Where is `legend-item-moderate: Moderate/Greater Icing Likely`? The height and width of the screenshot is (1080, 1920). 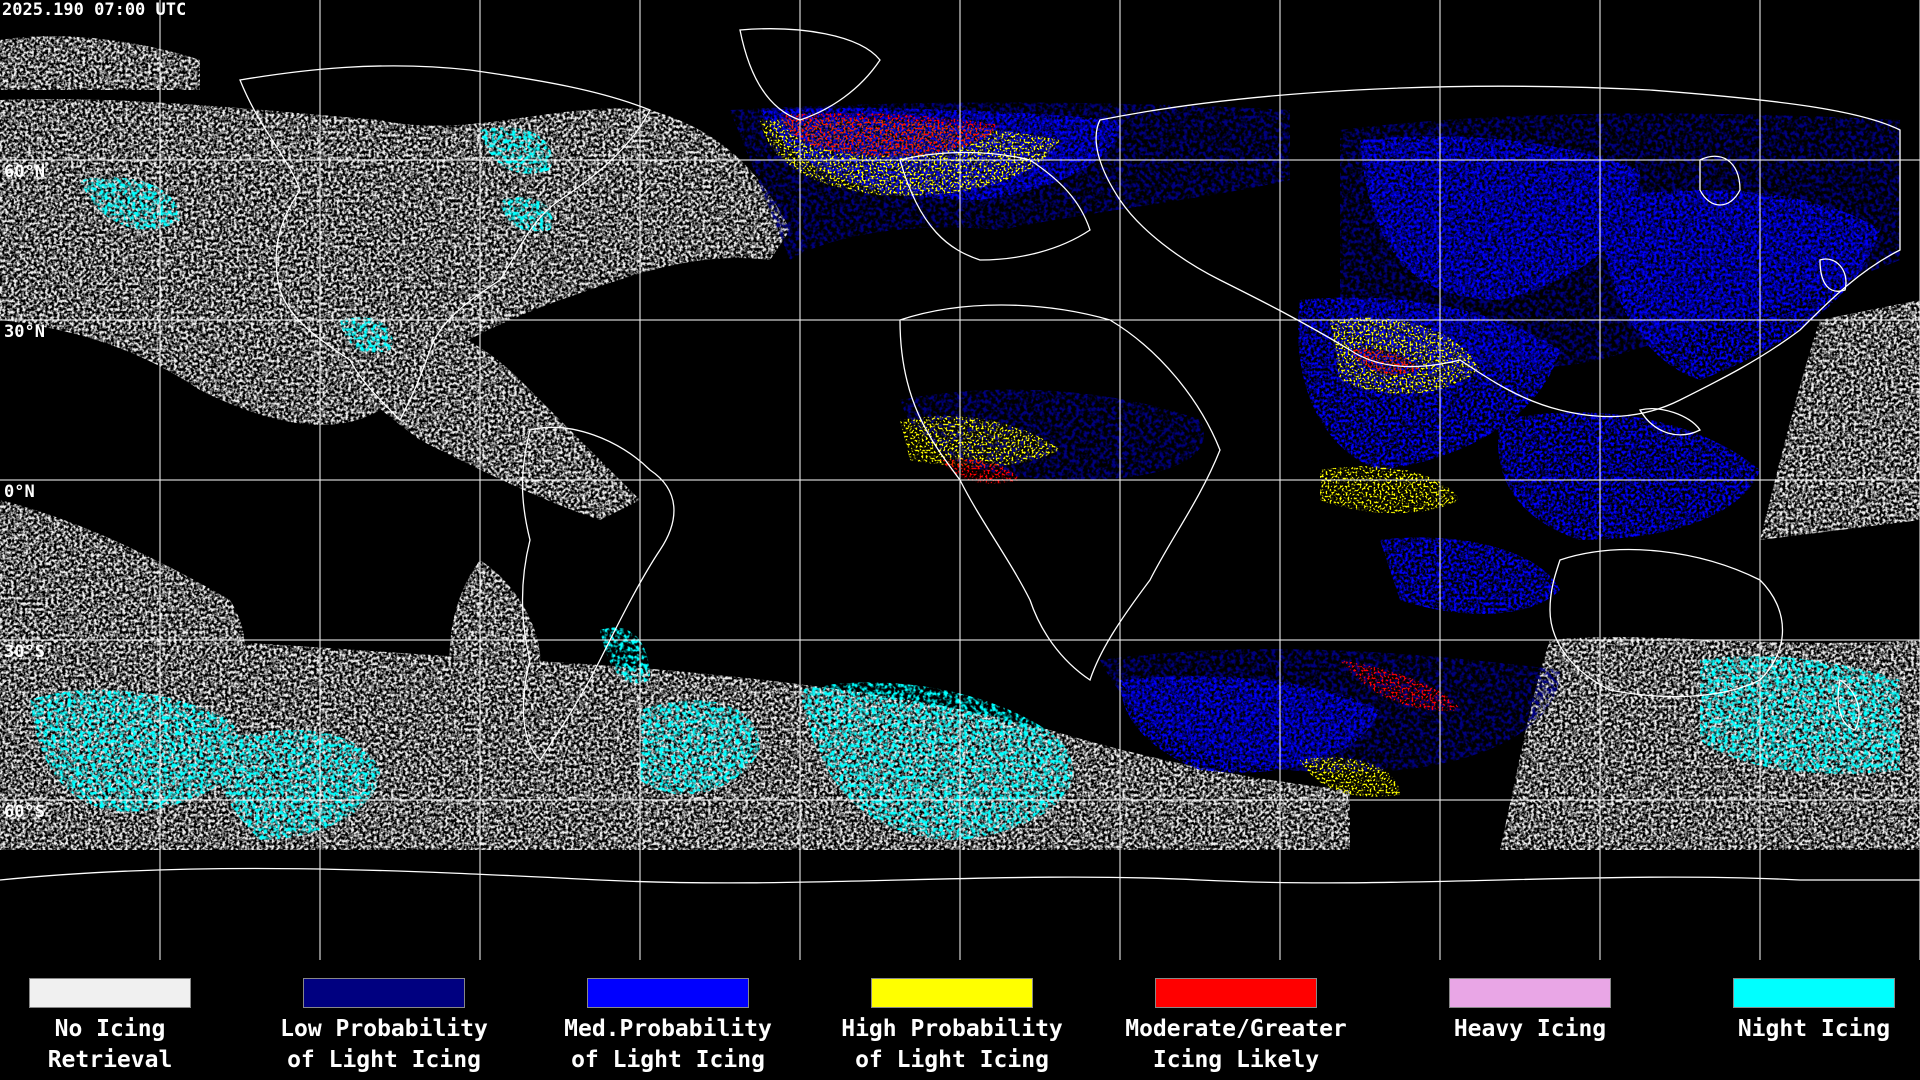 legend-item-moderate: Moderate/Greater Icing Likely is located at coordinates (1236, 1027).